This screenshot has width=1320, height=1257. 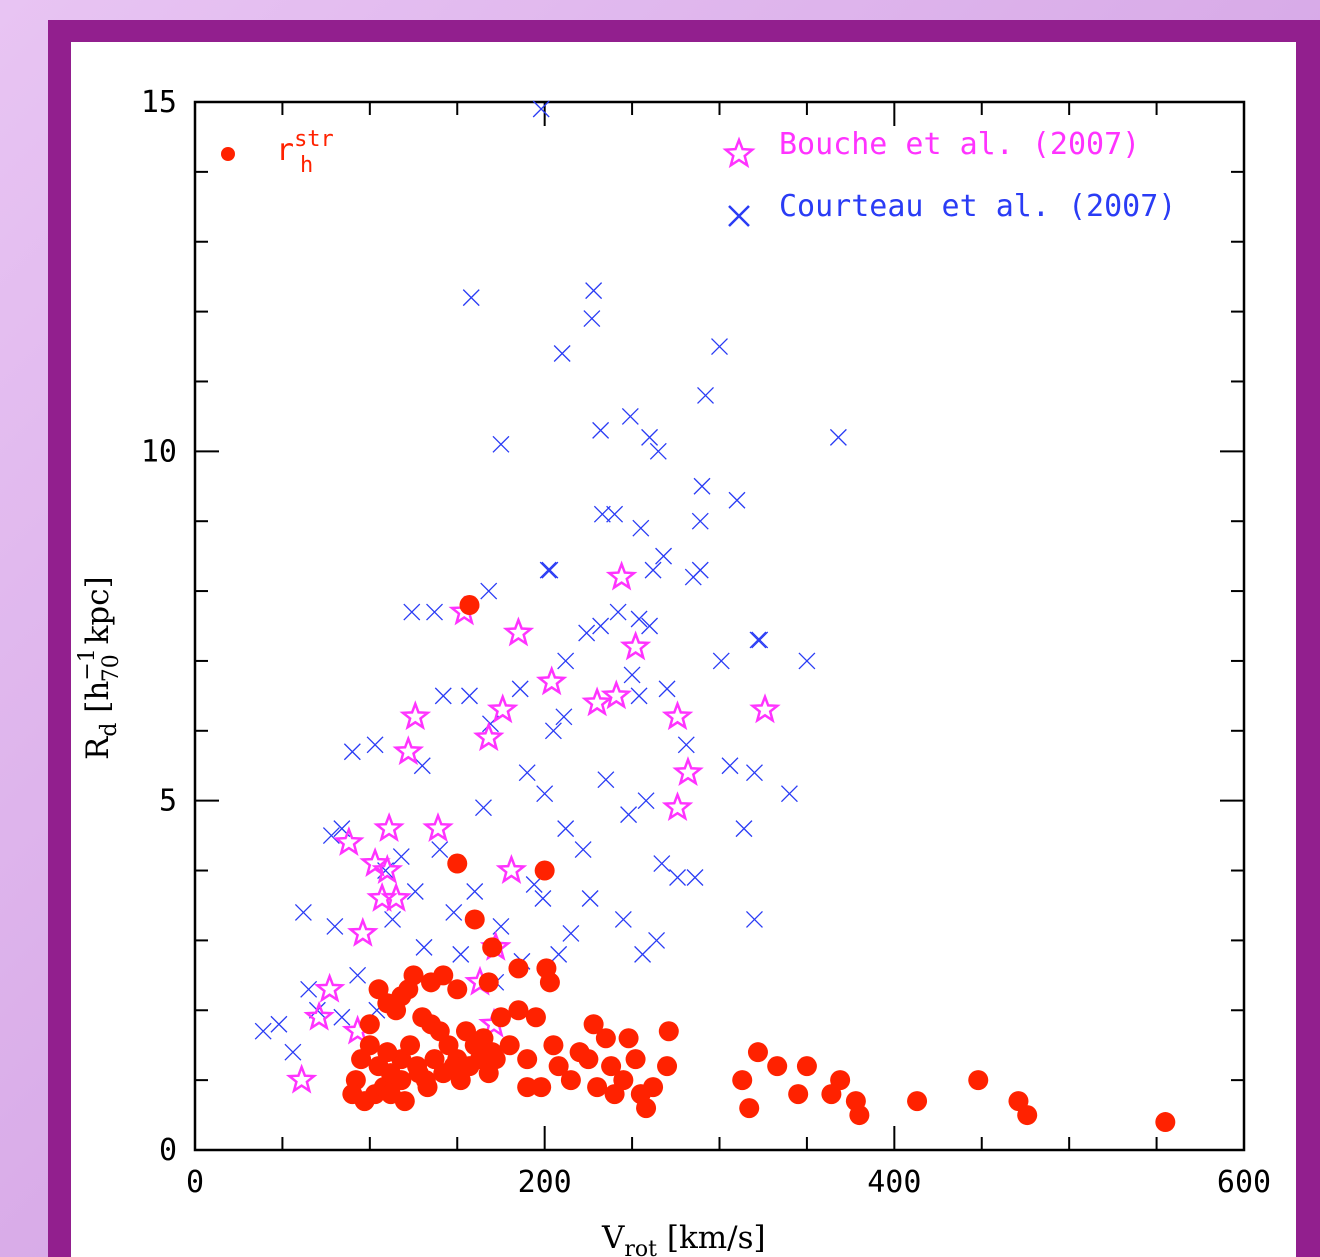 I want to click on y-axis-label: Rd [h−170 kpc], so click(x=99, y=668).